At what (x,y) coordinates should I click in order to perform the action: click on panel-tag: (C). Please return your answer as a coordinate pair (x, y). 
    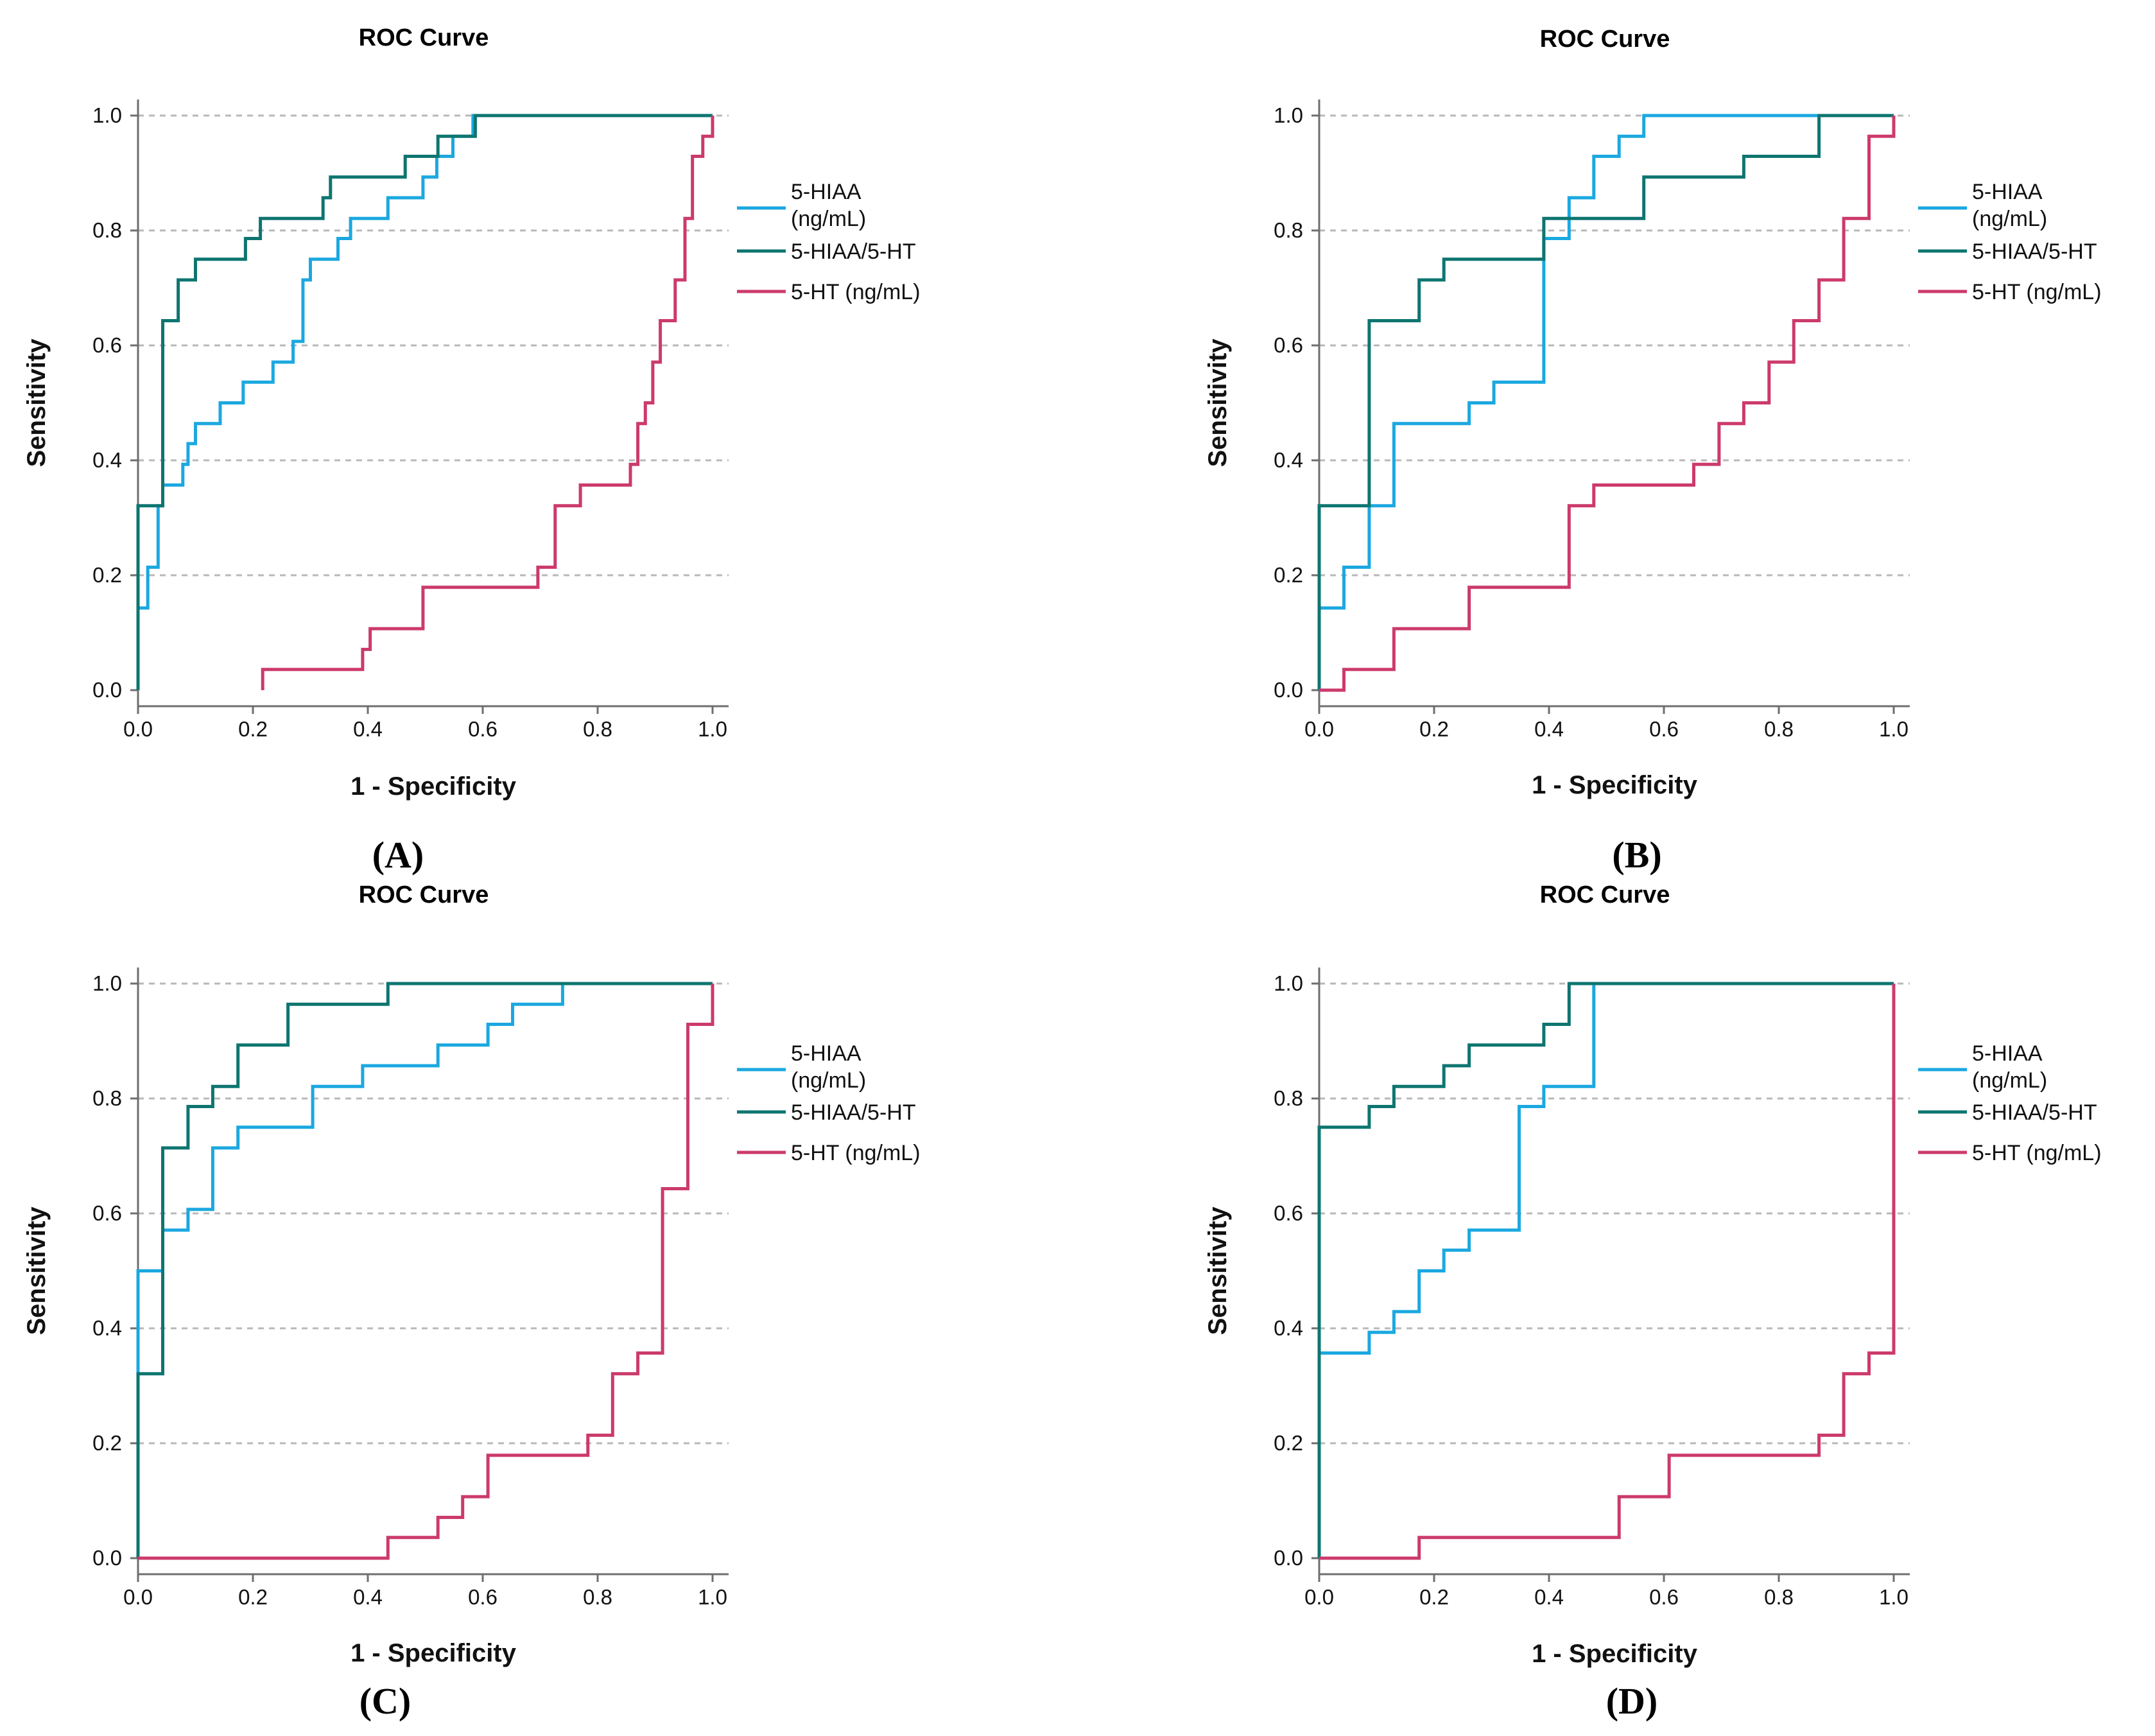
    Looking at the image, I should click on (385, 1701).